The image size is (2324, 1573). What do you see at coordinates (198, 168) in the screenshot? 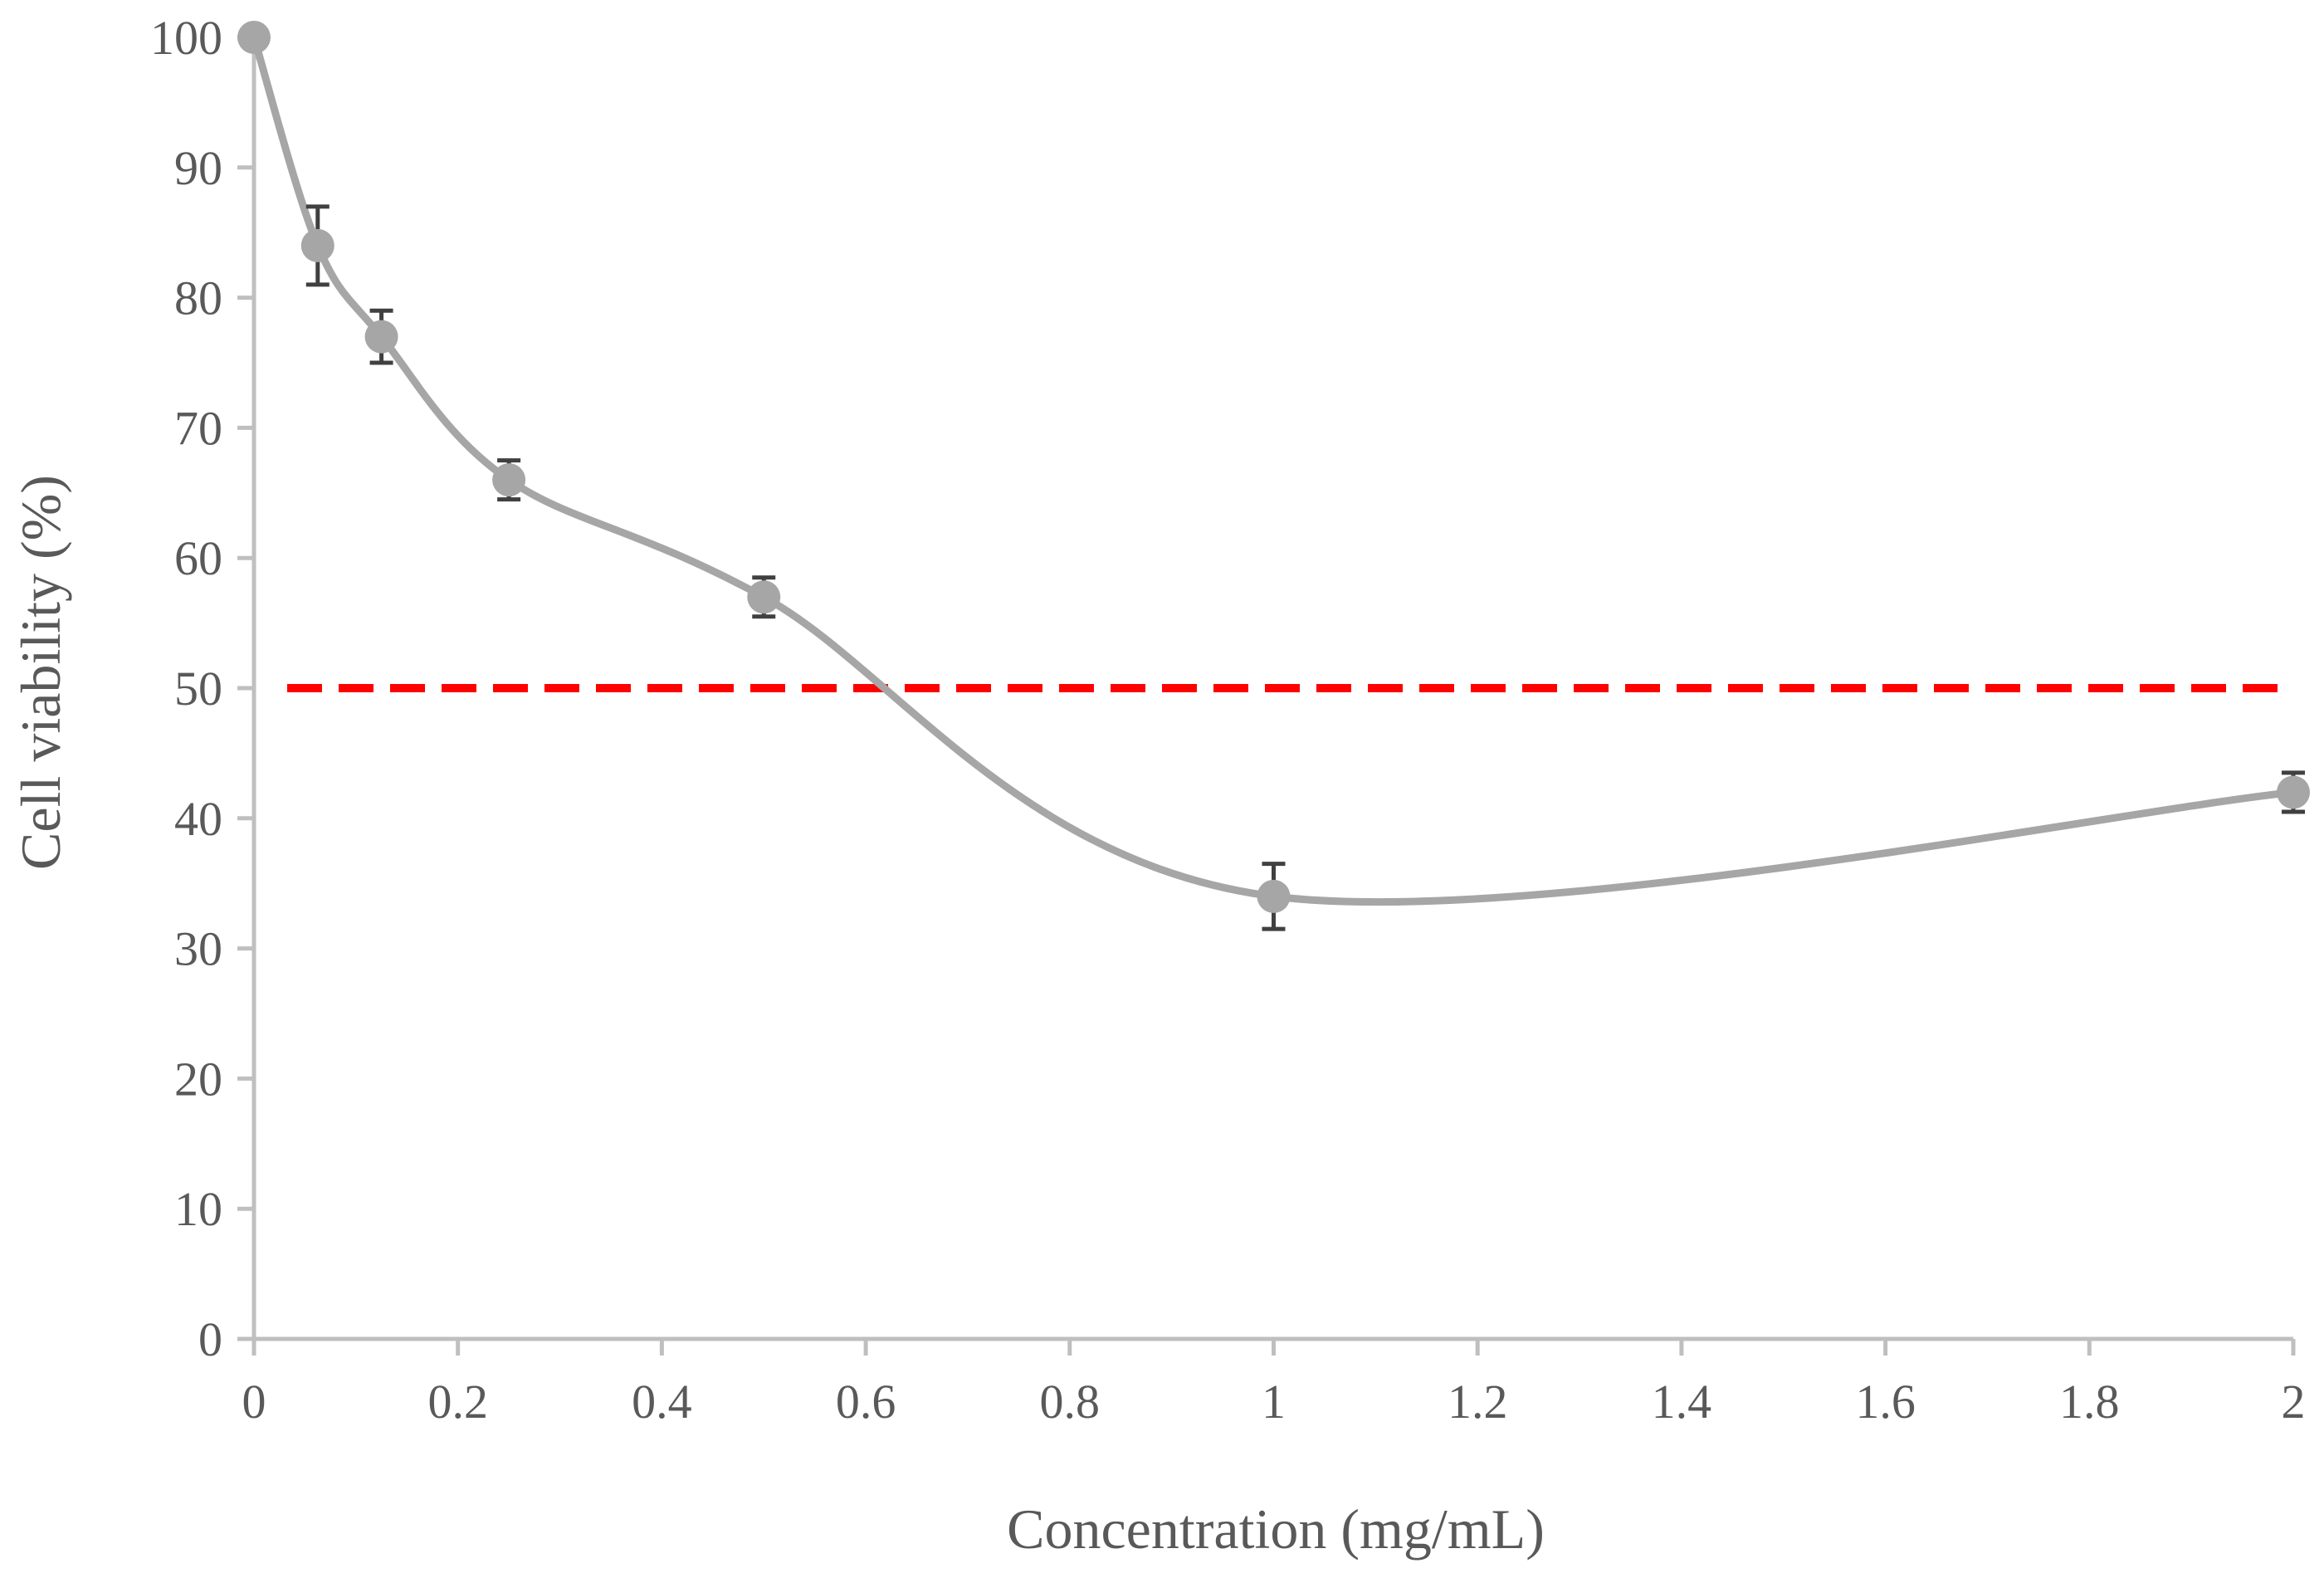
I see `y-tick-label: 90` at bounding box center [198, 168].